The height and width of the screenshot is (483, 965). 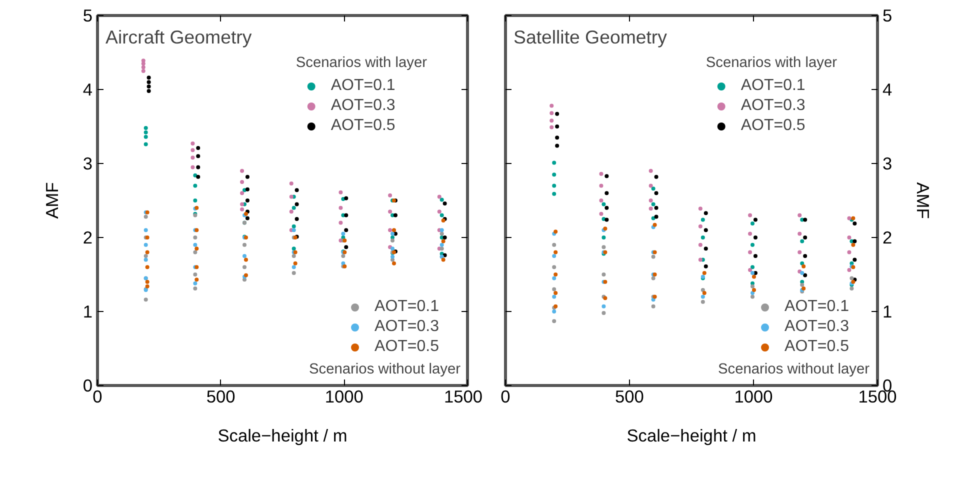 I want to click on x-tick-label: 1500, so click(x=463, y=396).